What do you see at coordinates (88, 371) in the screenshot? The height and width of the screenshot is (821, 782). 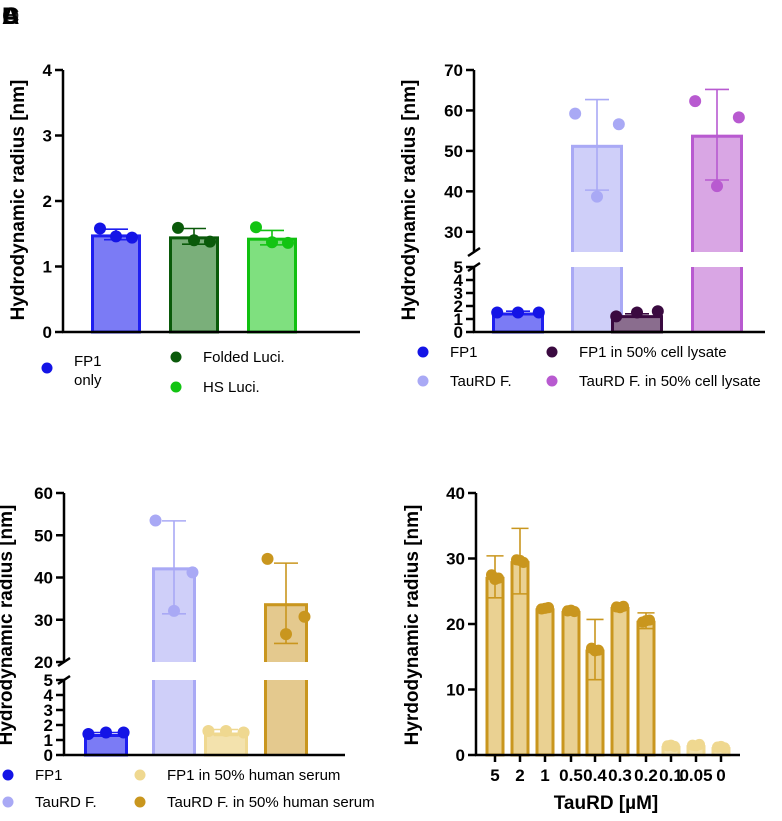 I see `legend-label: FP1 only` at bounding box center [88, 371].